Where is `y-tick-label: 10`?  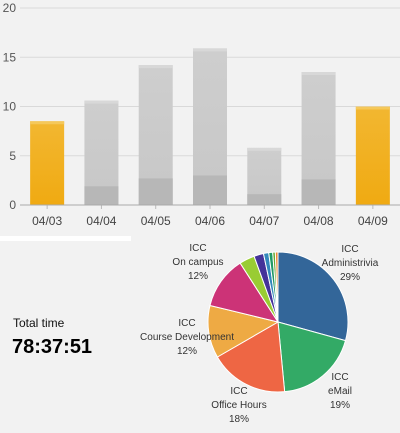 y-tick-label: 10 is located at coordinates (10, 107).